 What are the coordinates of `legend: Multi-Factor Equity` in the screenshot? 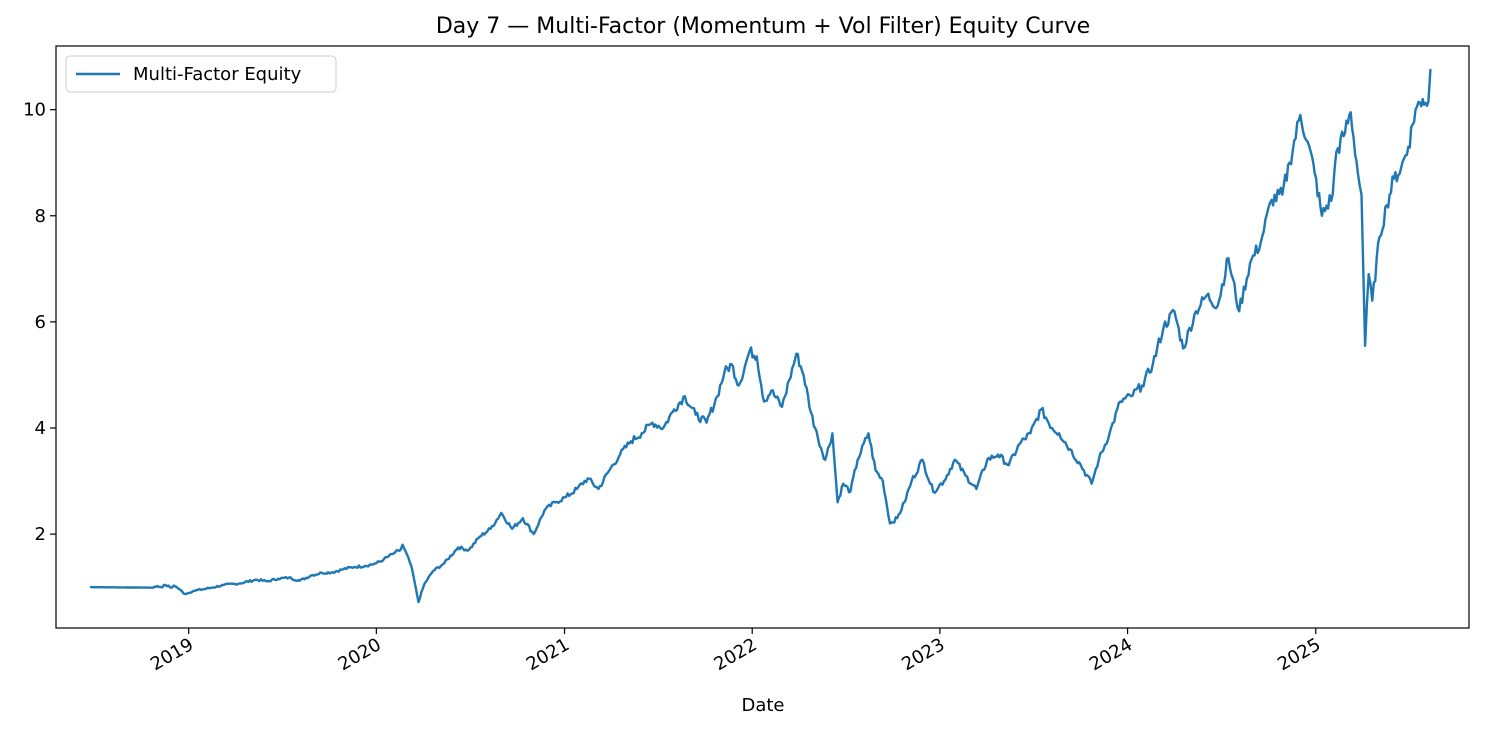 It's located at (201, 74).